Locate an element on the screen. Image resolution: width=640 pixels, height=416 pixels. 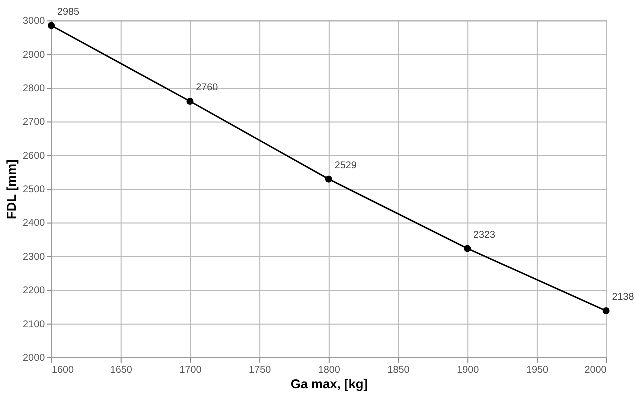
y-tick-label: 2000 is located at coordinates (34, 358).